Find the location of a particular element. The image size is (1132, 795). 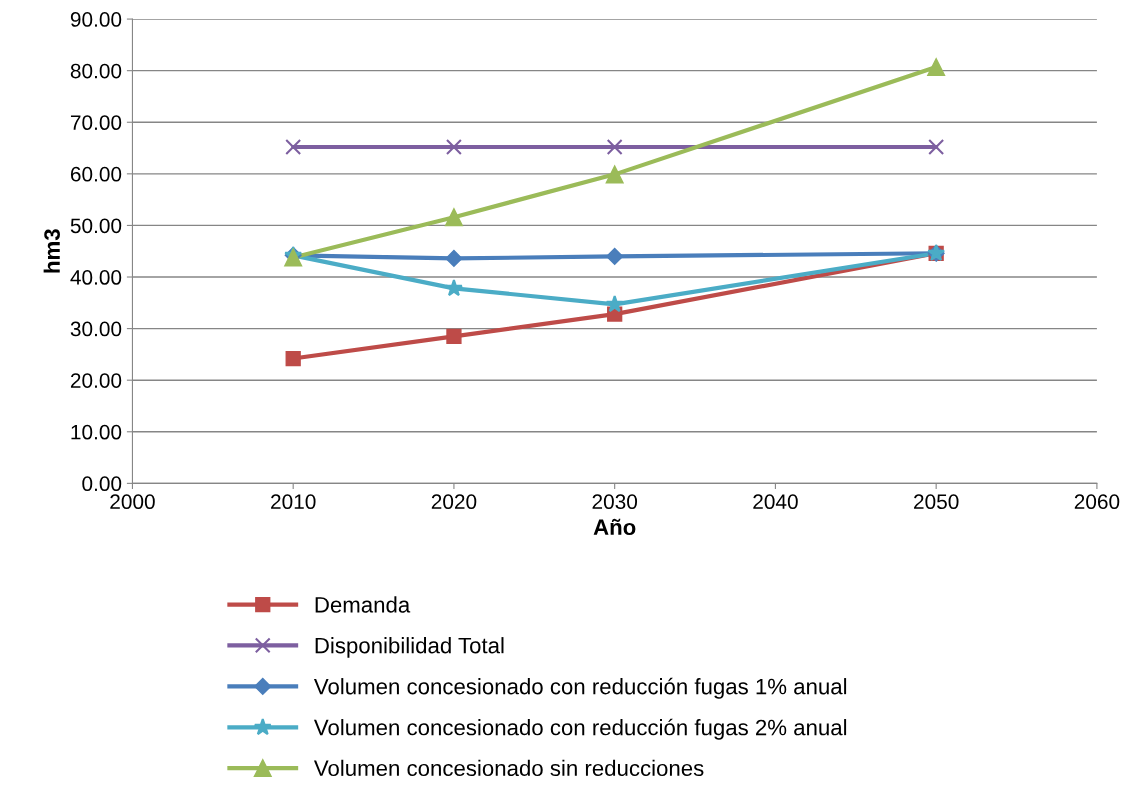

y-tick-label: 60.00 is located at coordinates (96, 174).